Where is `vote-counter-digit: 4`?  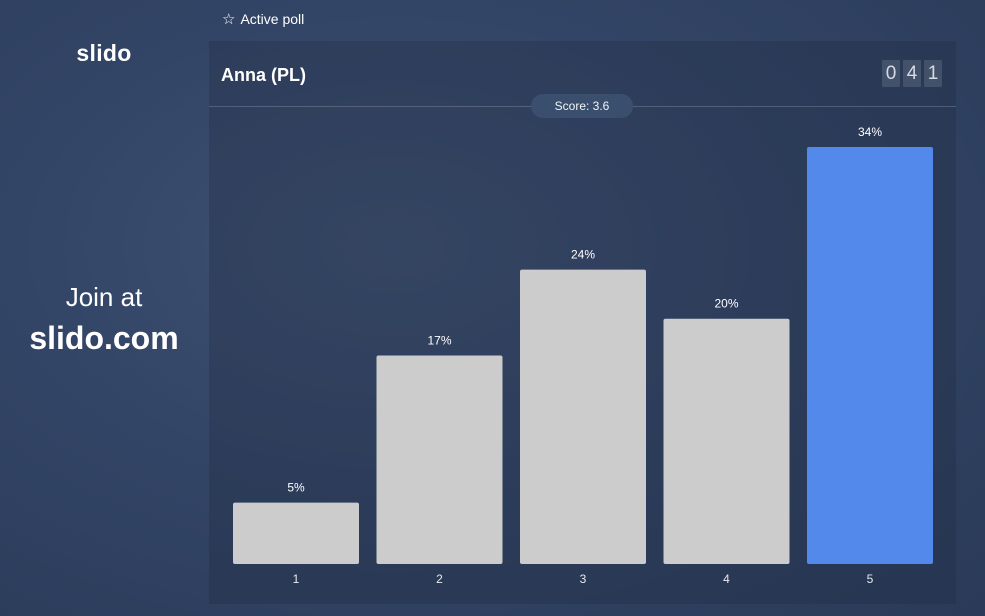 vote-counter-digit: 4 is located at coordinates (912, 73).